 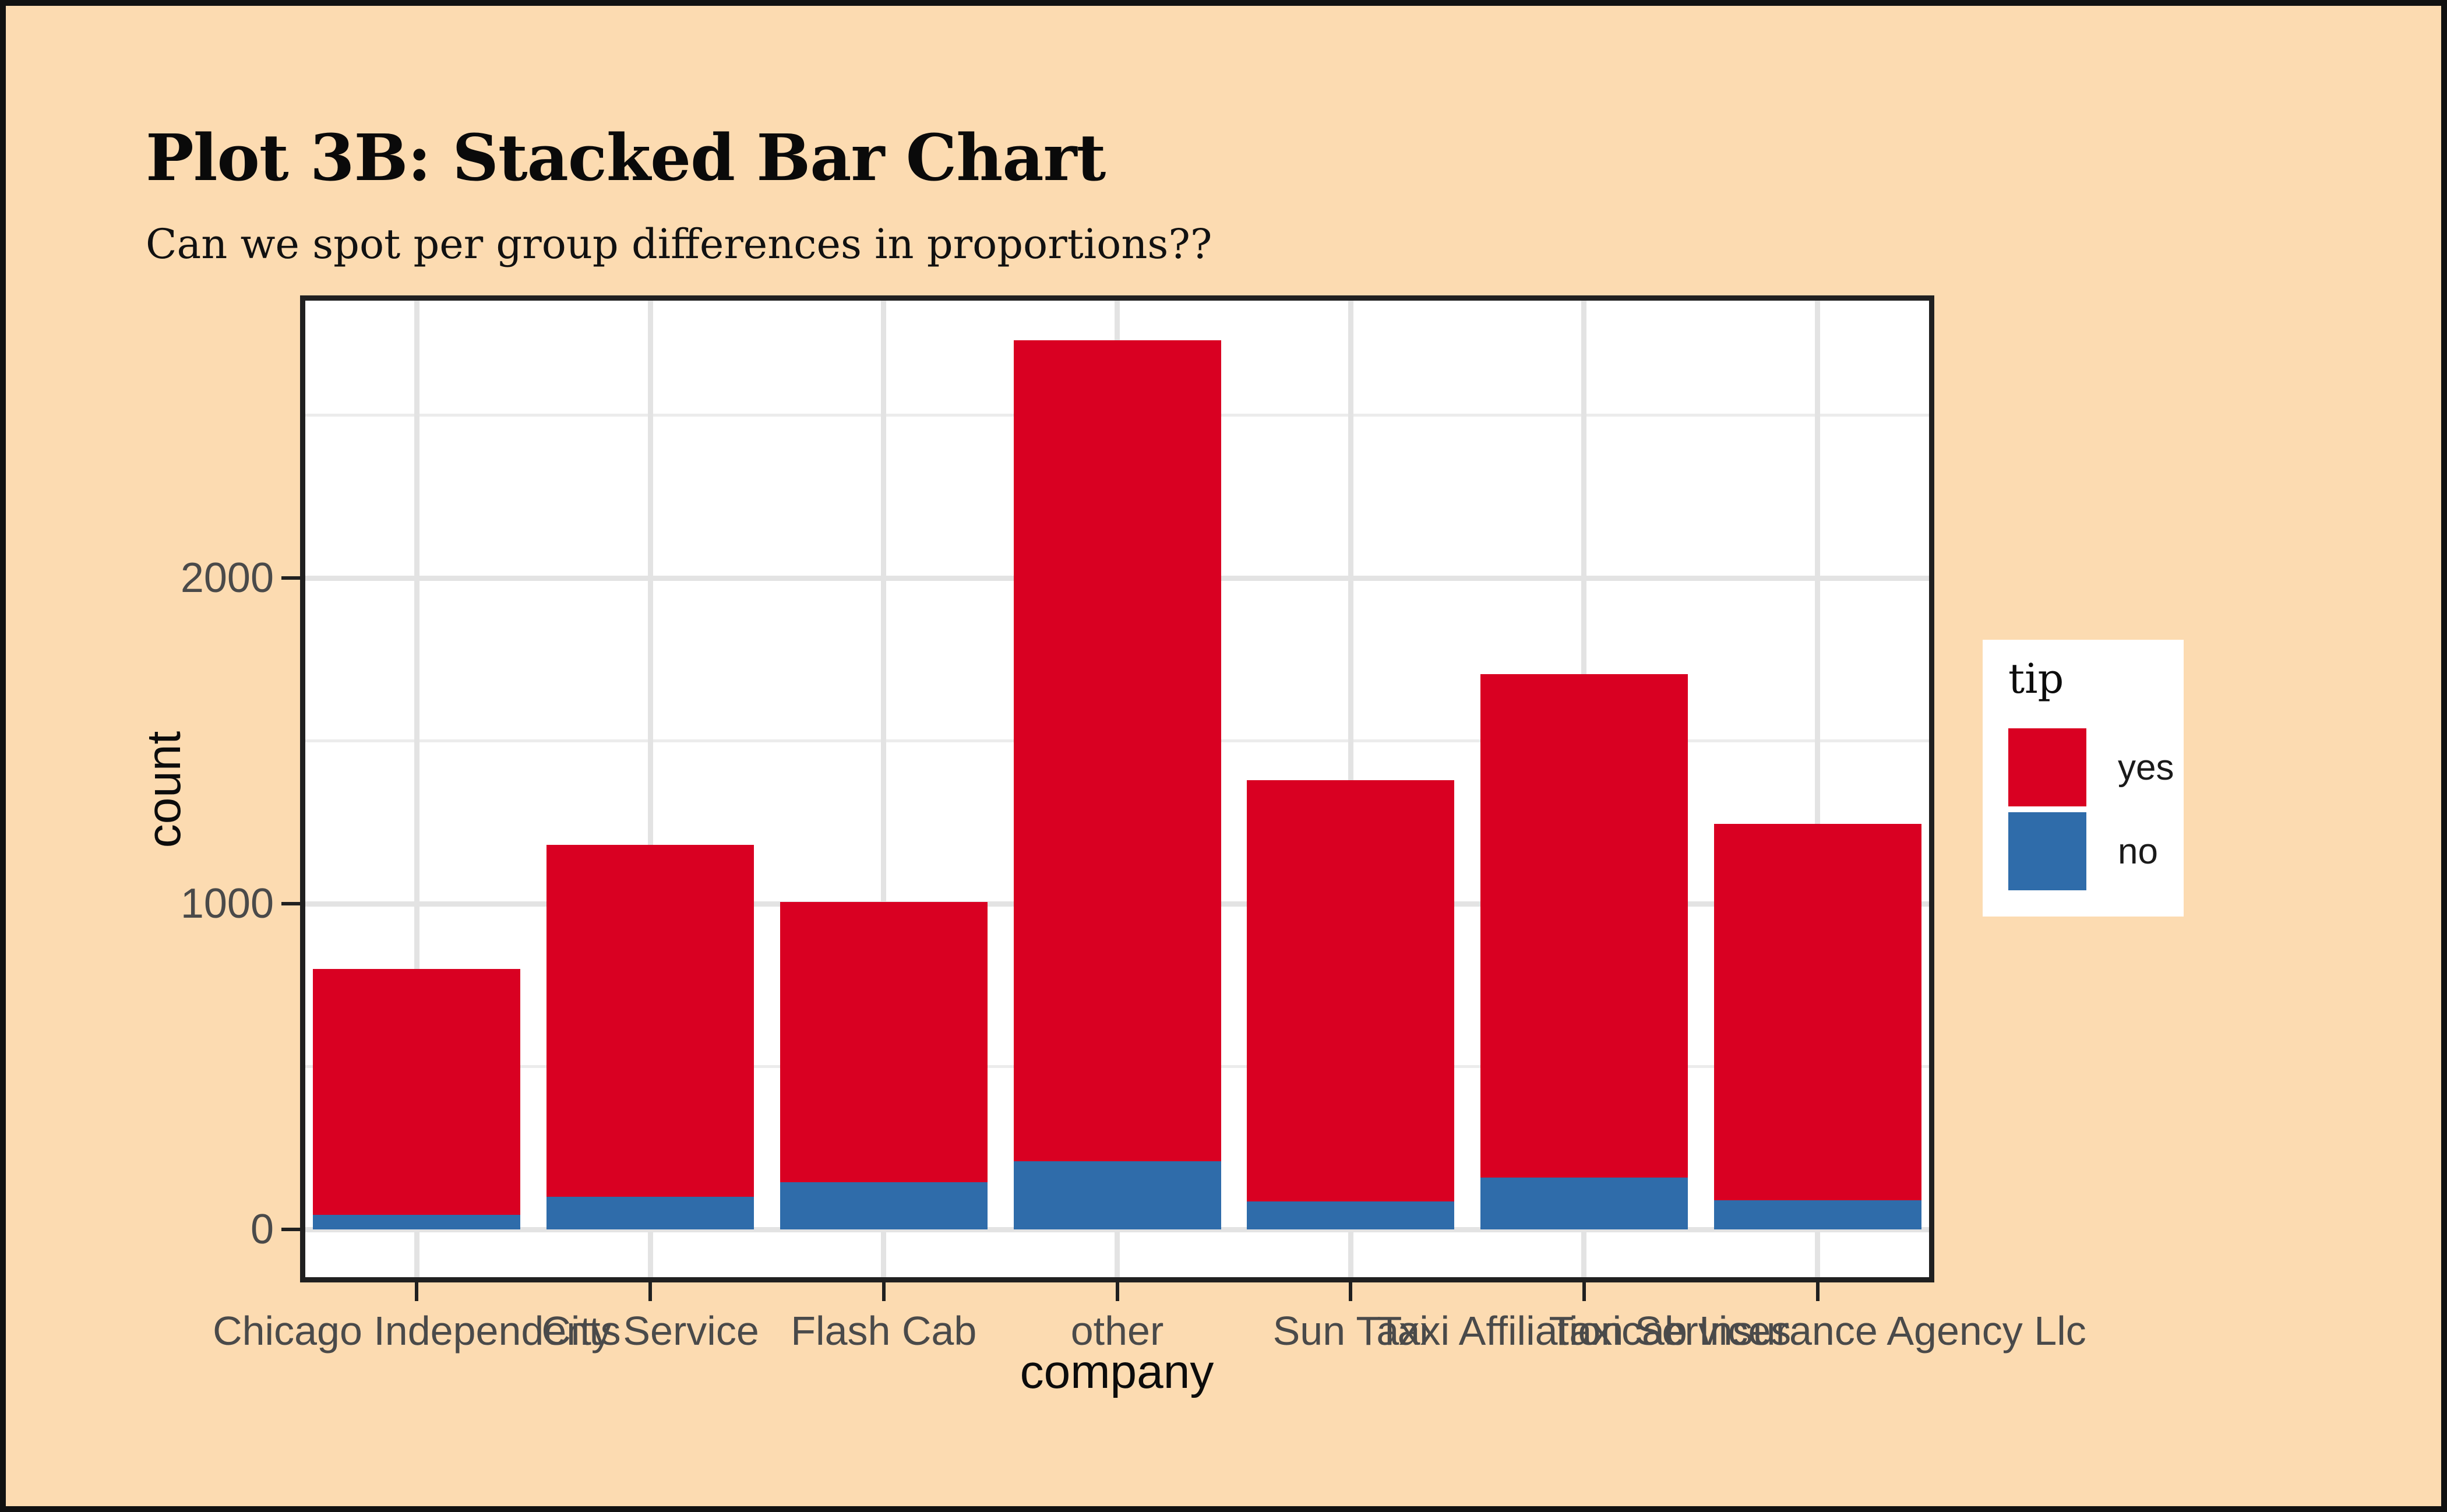 I want to click on legend-swatch-no, so click(x=2047, y=851).